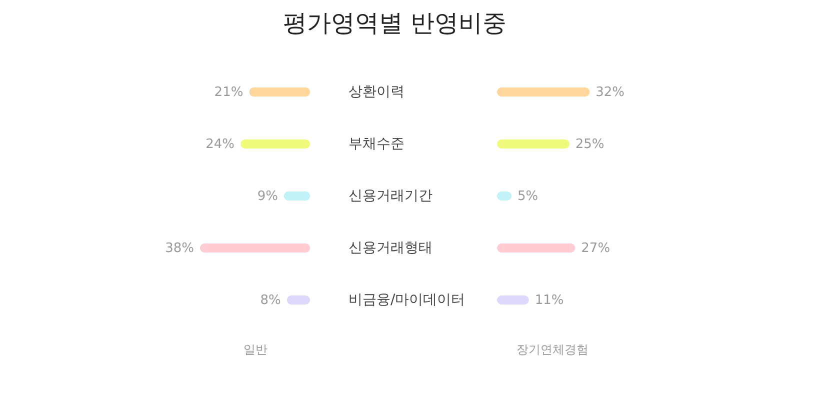 The image size is (830, 395). Describe the element at coordinates (552, 349) in the screenshot. I see `x-axis-title: 장기연체경험` at that location.